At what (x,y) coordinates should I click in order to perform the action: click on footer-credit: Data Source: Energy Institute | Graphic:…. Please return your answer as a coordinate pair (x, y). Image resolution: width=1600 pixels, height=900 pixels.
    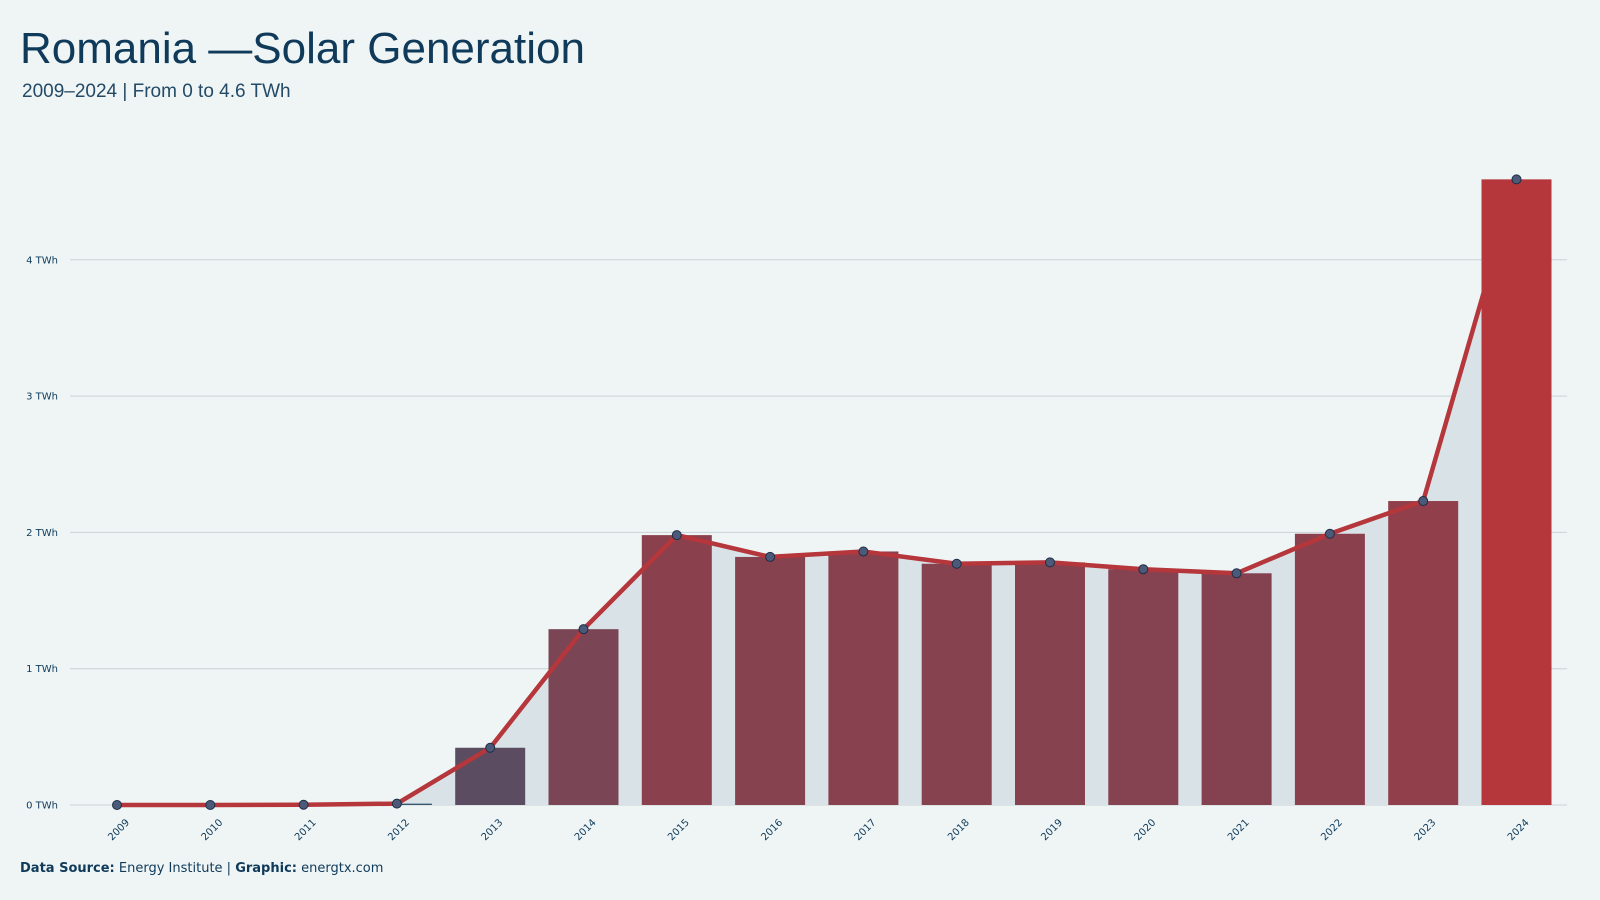
    Looking at the image, I should click on (201, 869).